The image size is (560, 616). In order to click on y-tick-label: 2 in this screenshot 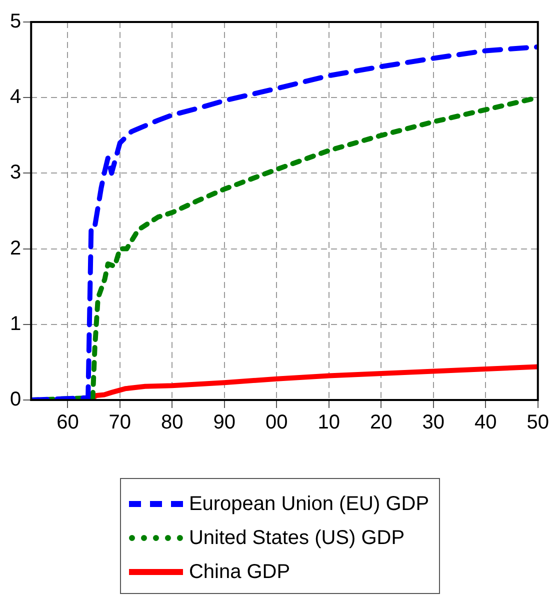, I will do `click(16, 248)`.